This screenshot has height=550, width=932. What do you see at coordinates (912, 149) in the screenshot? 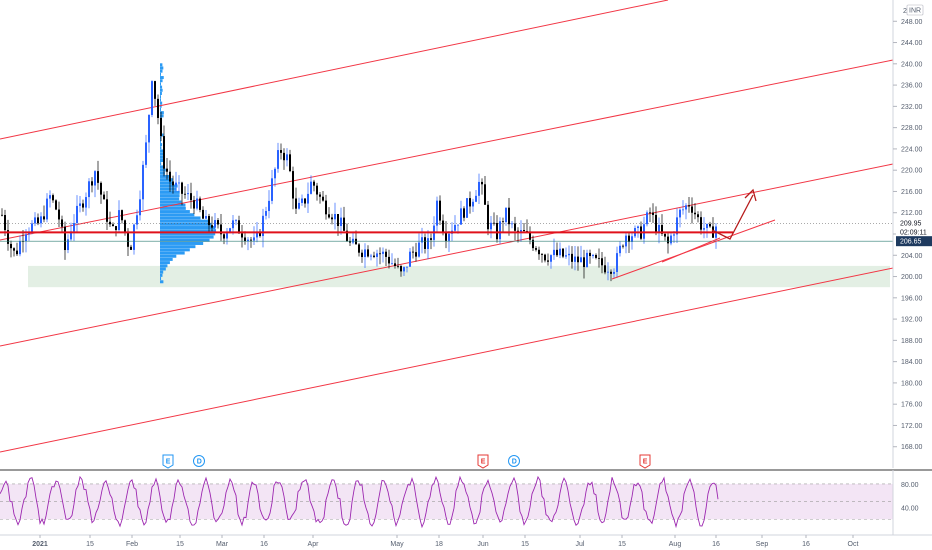
I see `price-tick-label-14: 224.00` at bounding box center [912, 149].